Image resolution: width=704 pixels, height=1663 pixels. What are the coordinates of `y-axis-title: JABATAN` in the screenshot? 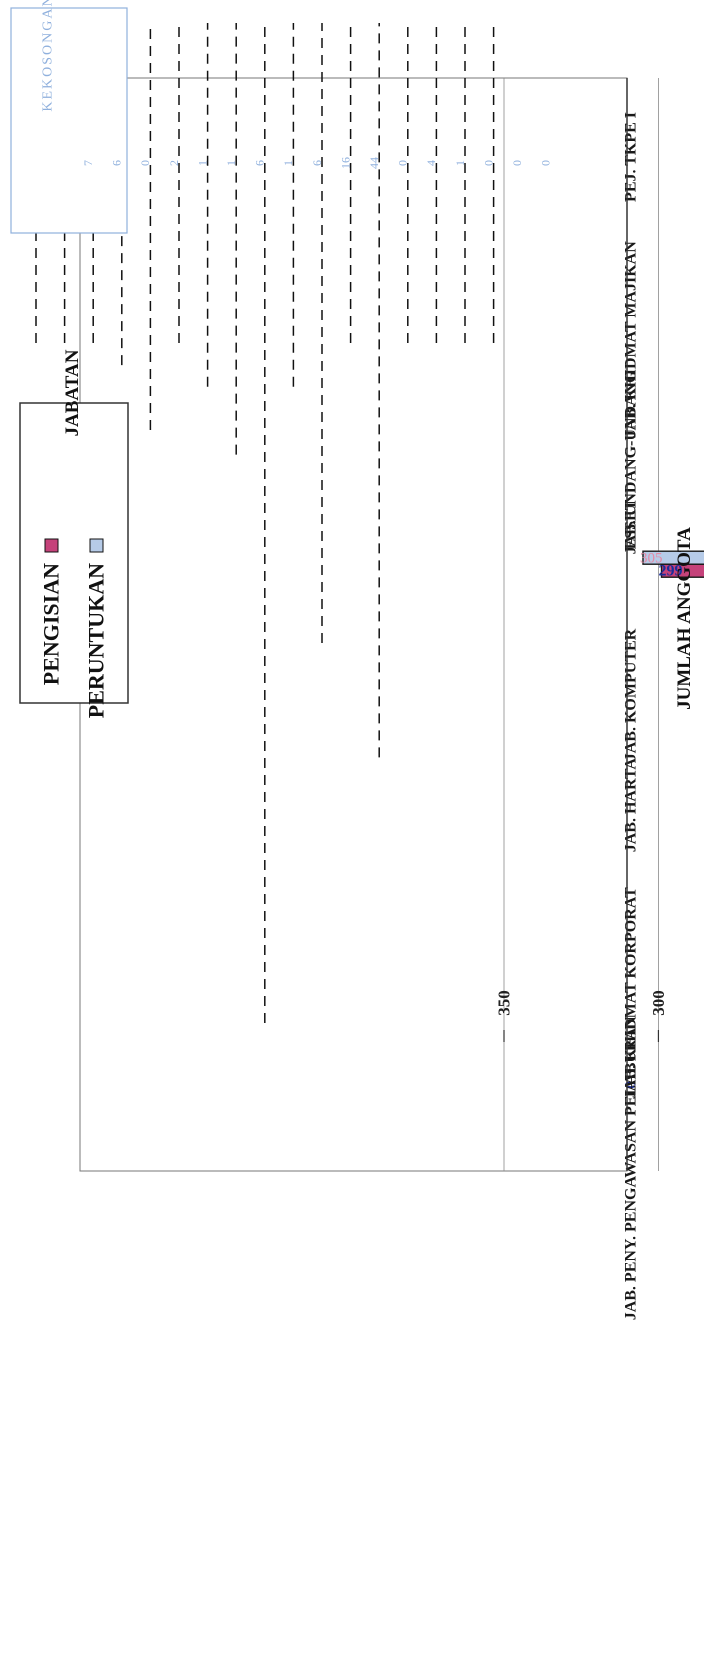 It's located at (72, 392).